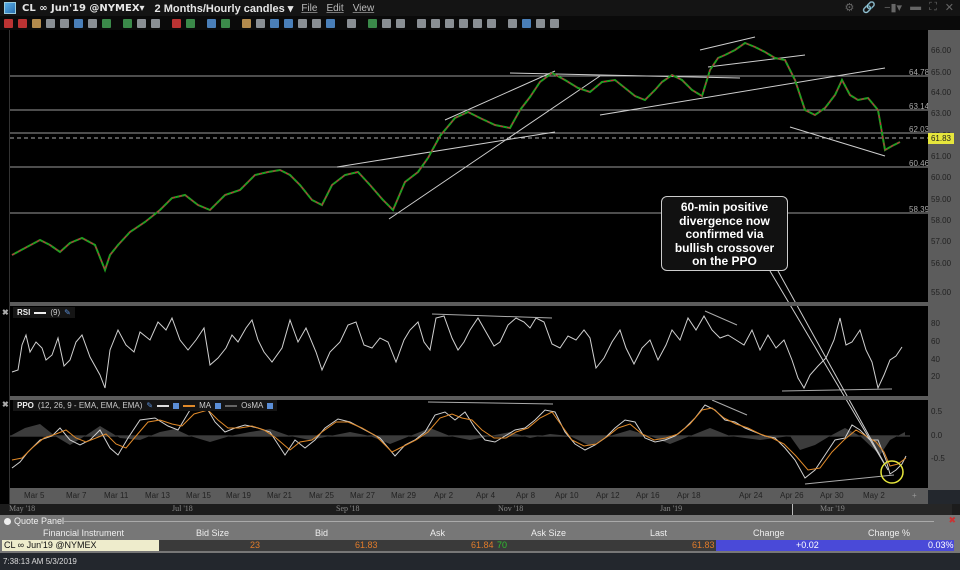 The height and width of the screenshot is (570, 960). What do you see at coordinates (554, 23) in the screenshot?
I see `more-dropdown-icon` at bounding box center [554, 23].